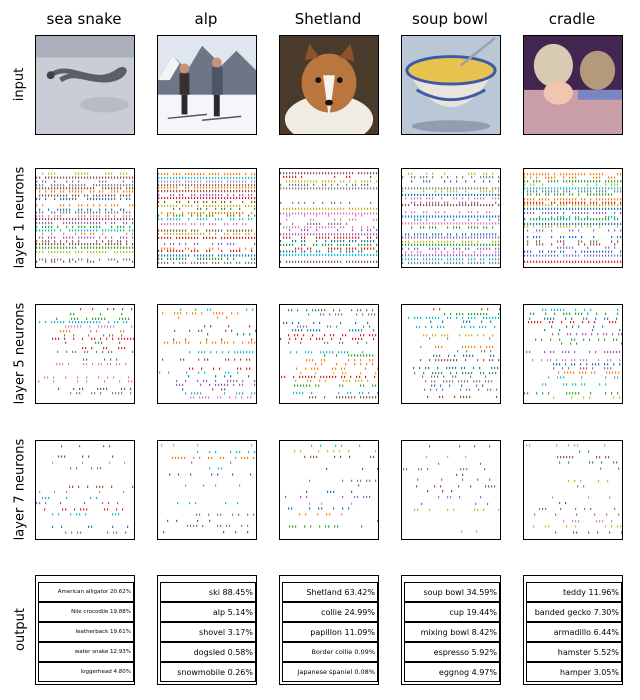 The height and width of the screenshot is (700, 640). I want to click on prediction-label: espresso 5.92%, so click(452, 652).